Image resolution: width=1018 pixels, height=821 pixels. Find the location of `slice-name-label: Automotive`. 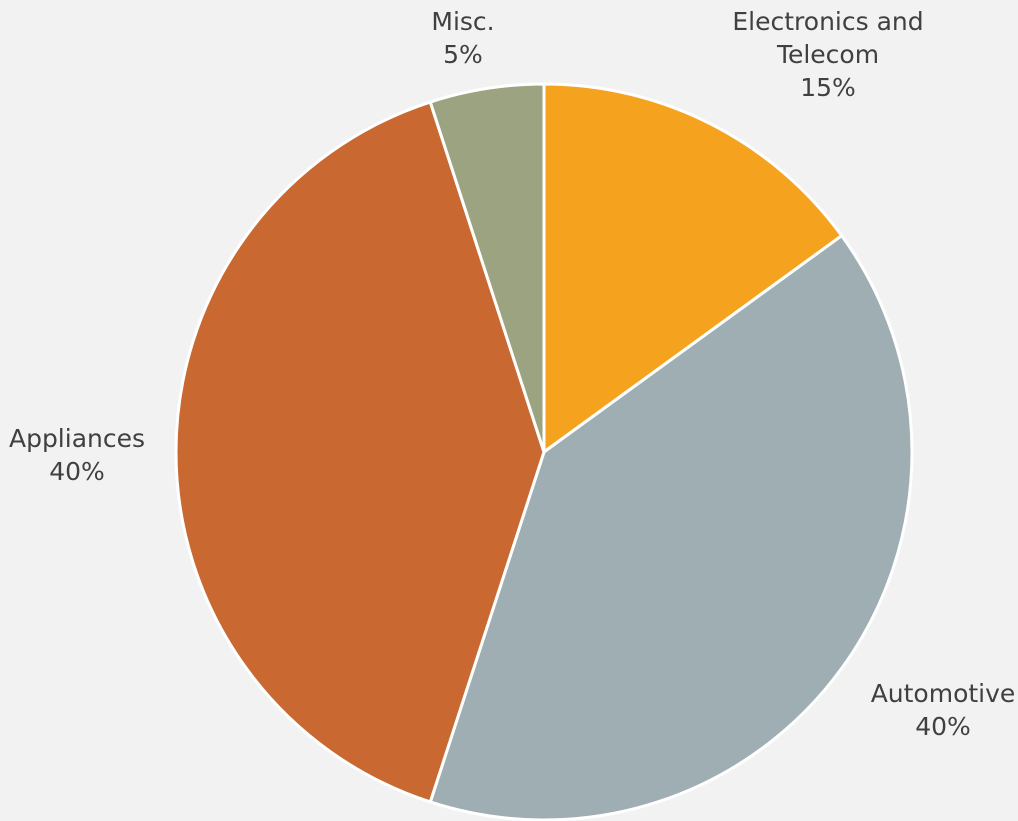

slice-name-label: Automotive is located at coordinates (943, 693).